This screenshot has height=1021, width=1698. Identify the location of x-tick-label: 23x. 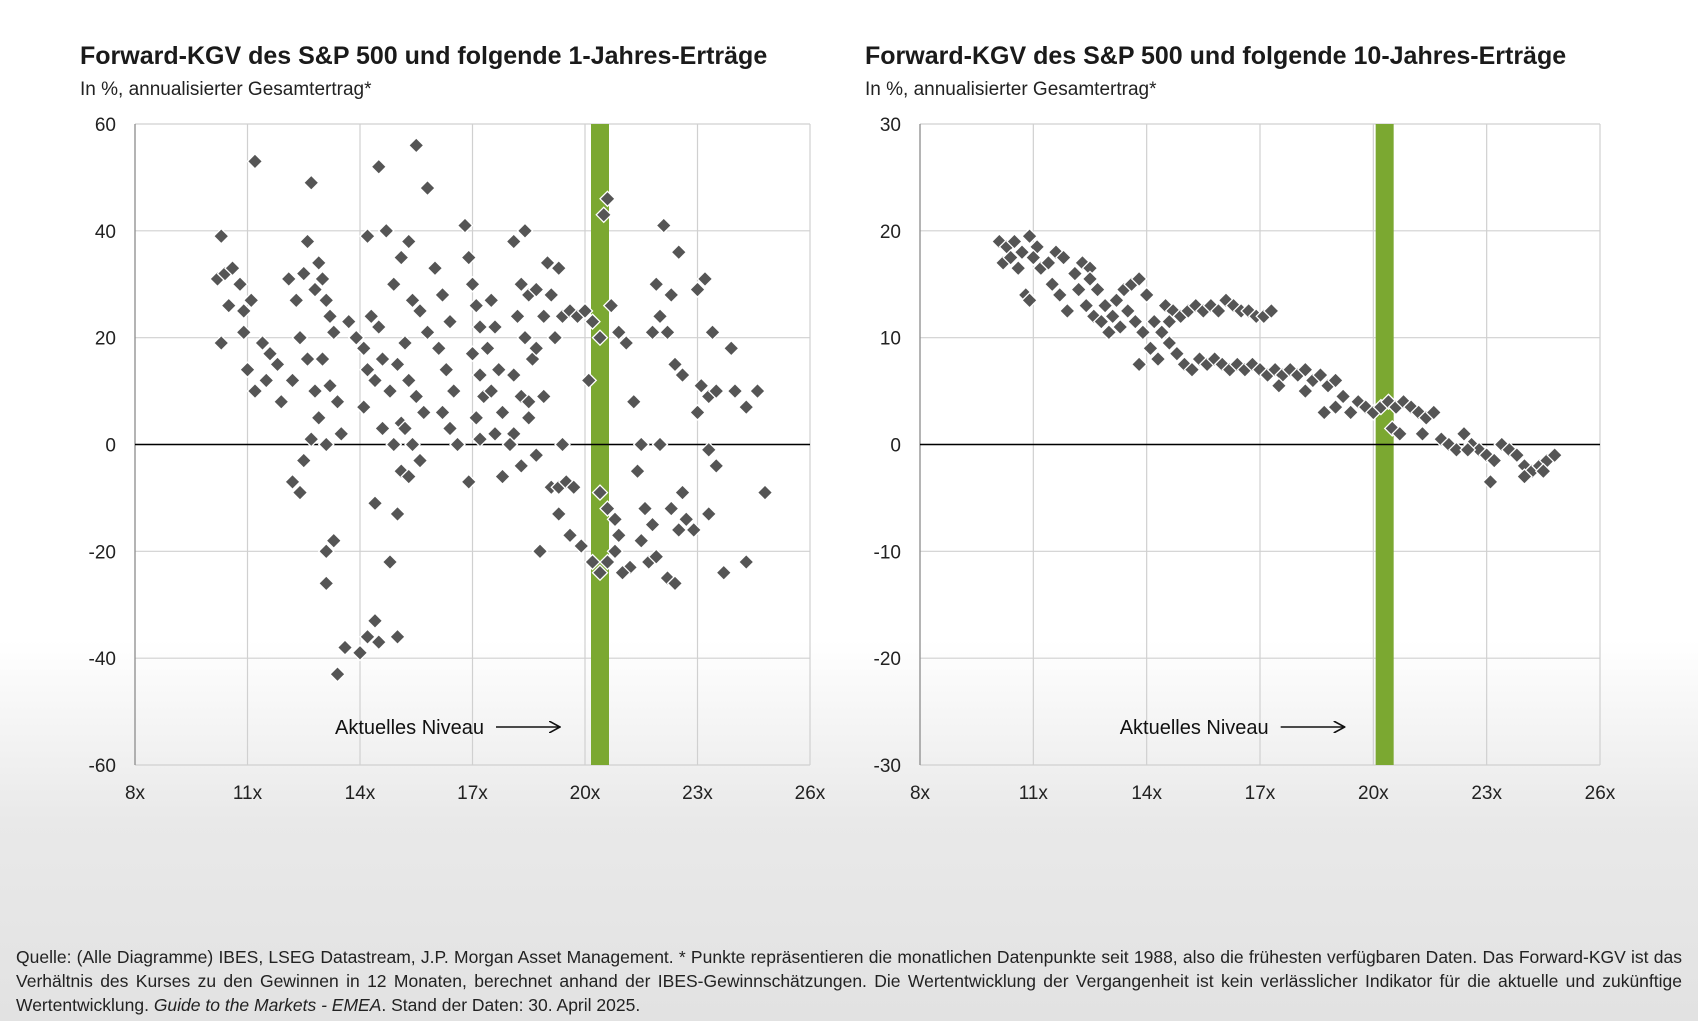
(1486, 793).